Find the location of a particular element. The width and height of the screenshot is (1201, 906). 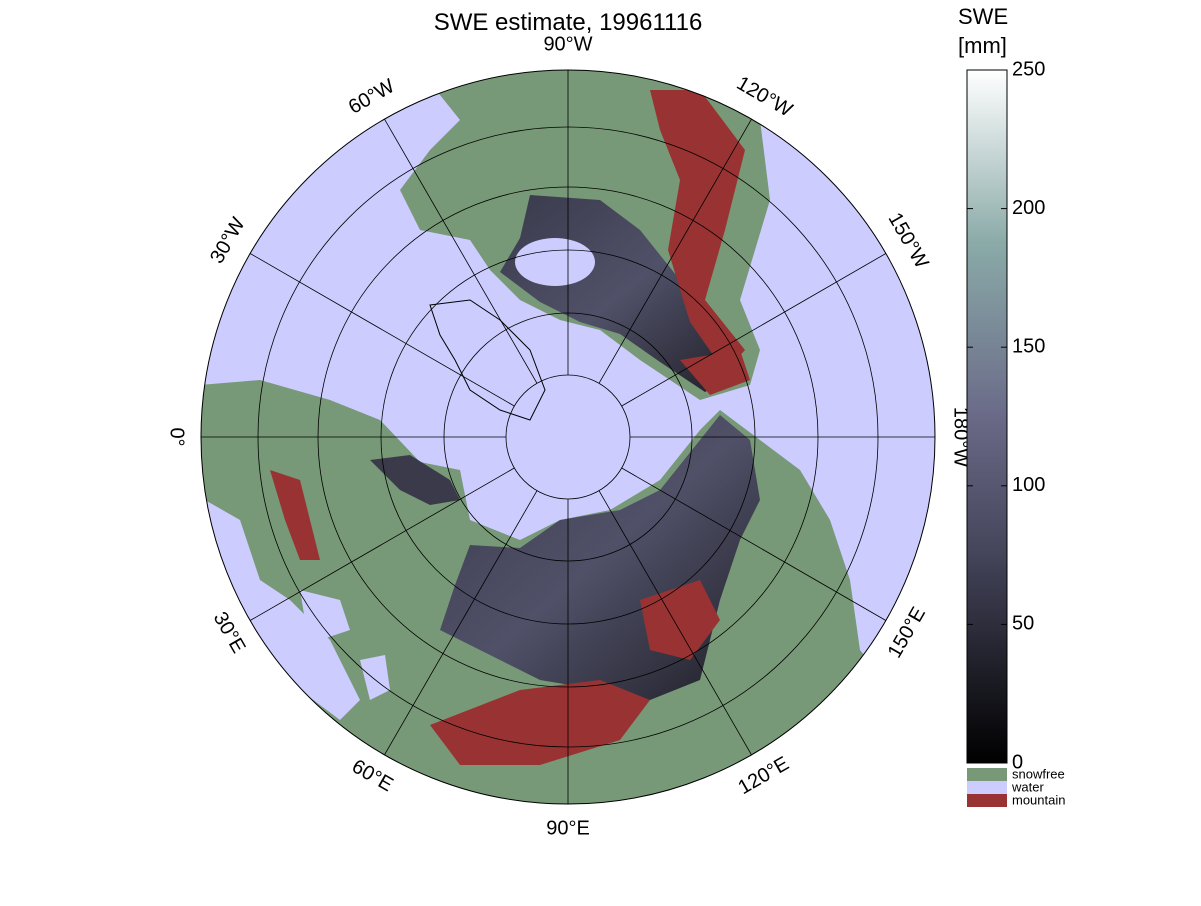

asia-mountains is located at coordinates (540, 722).